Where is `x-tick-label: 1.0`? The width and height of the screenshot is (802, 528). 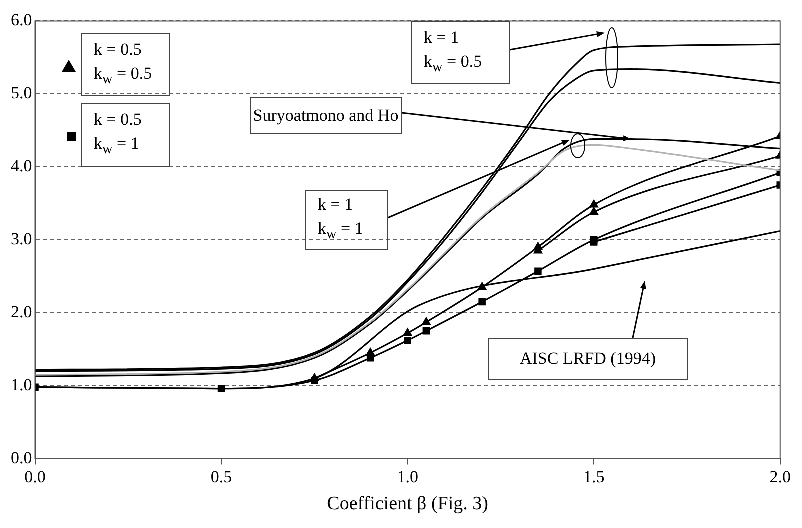 x-tick-label: 1.0 is located at coordinates (407, 476).